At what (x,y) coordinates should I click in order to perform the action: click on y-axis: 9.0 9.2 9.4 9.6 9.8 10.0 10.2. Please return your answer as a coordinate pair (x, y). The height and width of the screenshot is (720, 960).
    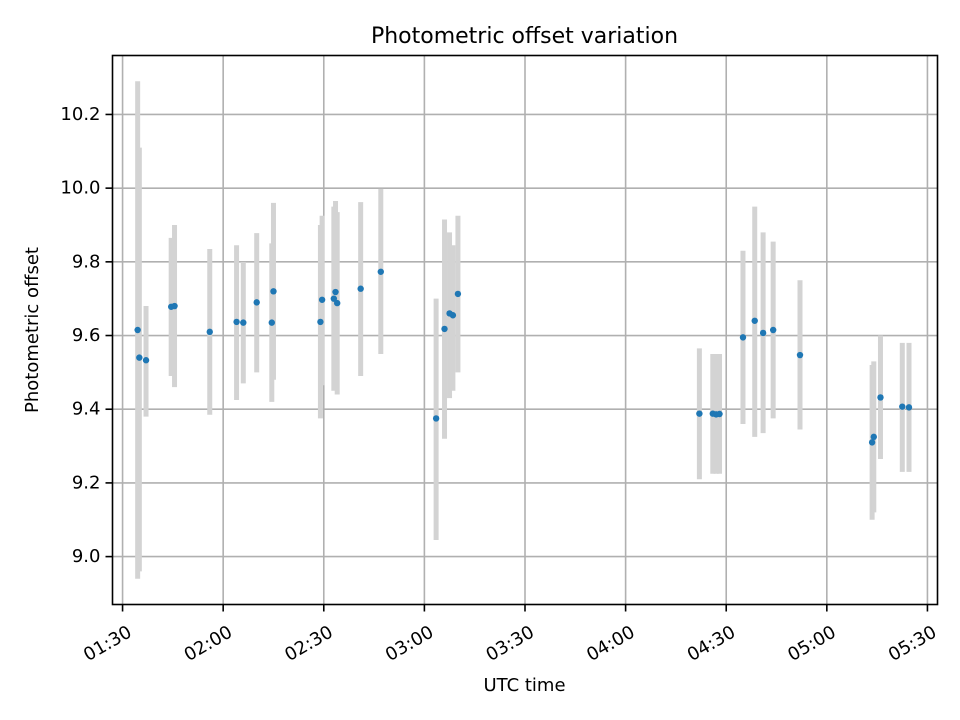
    Looking at the image, I should click on (86, 335).